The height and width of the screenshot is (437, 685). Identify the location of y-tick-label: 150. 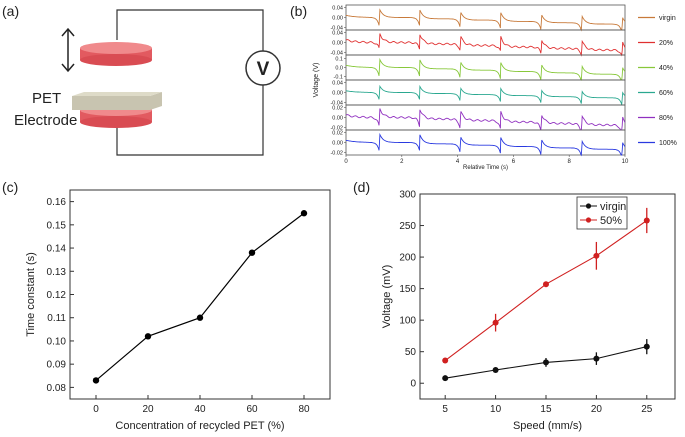
(407, 289).